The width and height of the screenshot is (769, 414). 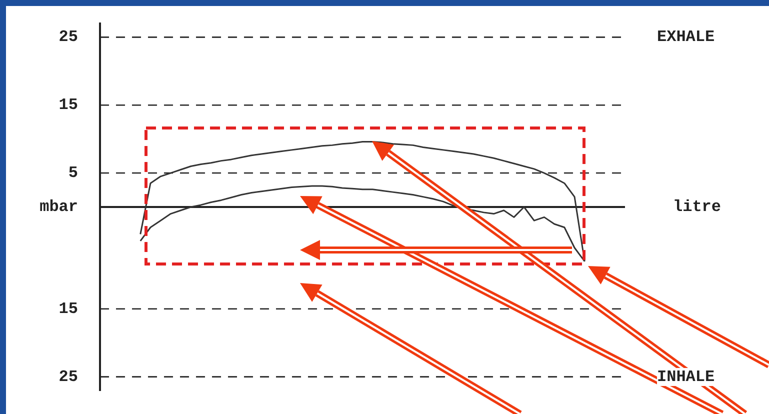 I want to click on text: INHALE, so click(x=686, y=377).